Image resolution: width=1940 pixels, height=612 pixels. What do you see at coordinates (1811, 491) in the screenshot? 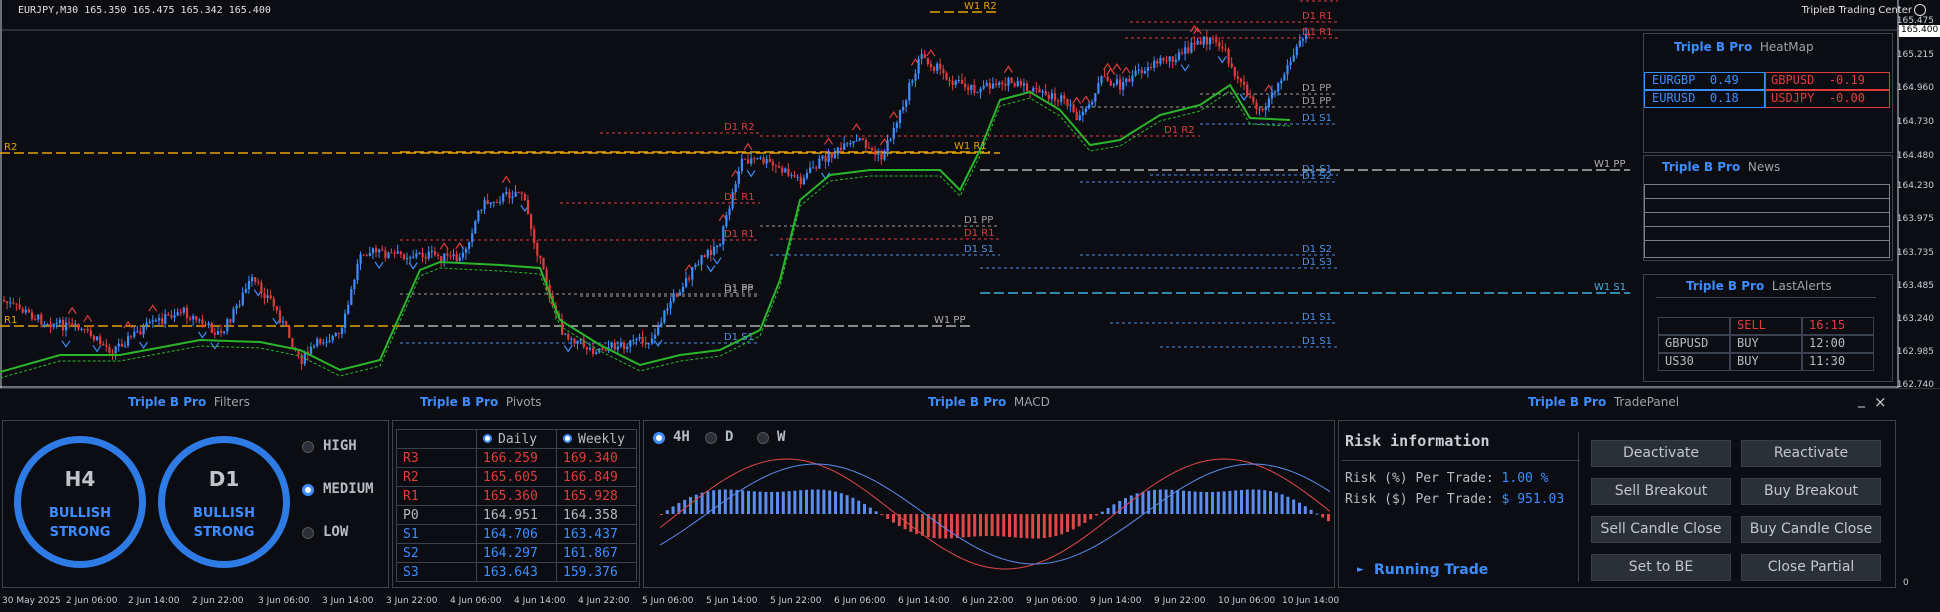
I see `trade-button: Buy Breakout` at bounding box center [1811, 491].